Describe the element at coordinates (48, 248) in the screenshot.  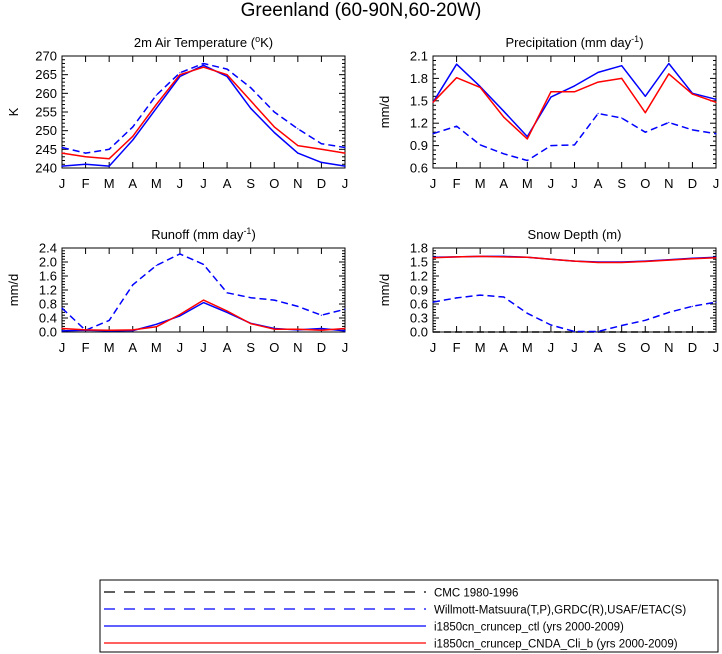
I see `y-tick-label: 2.4` at that location.